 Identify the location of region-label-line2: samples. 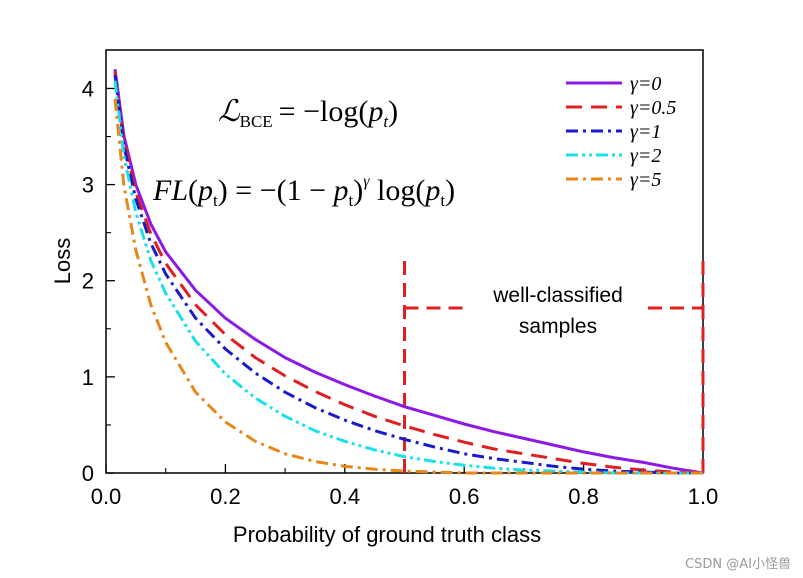
(558, 326).